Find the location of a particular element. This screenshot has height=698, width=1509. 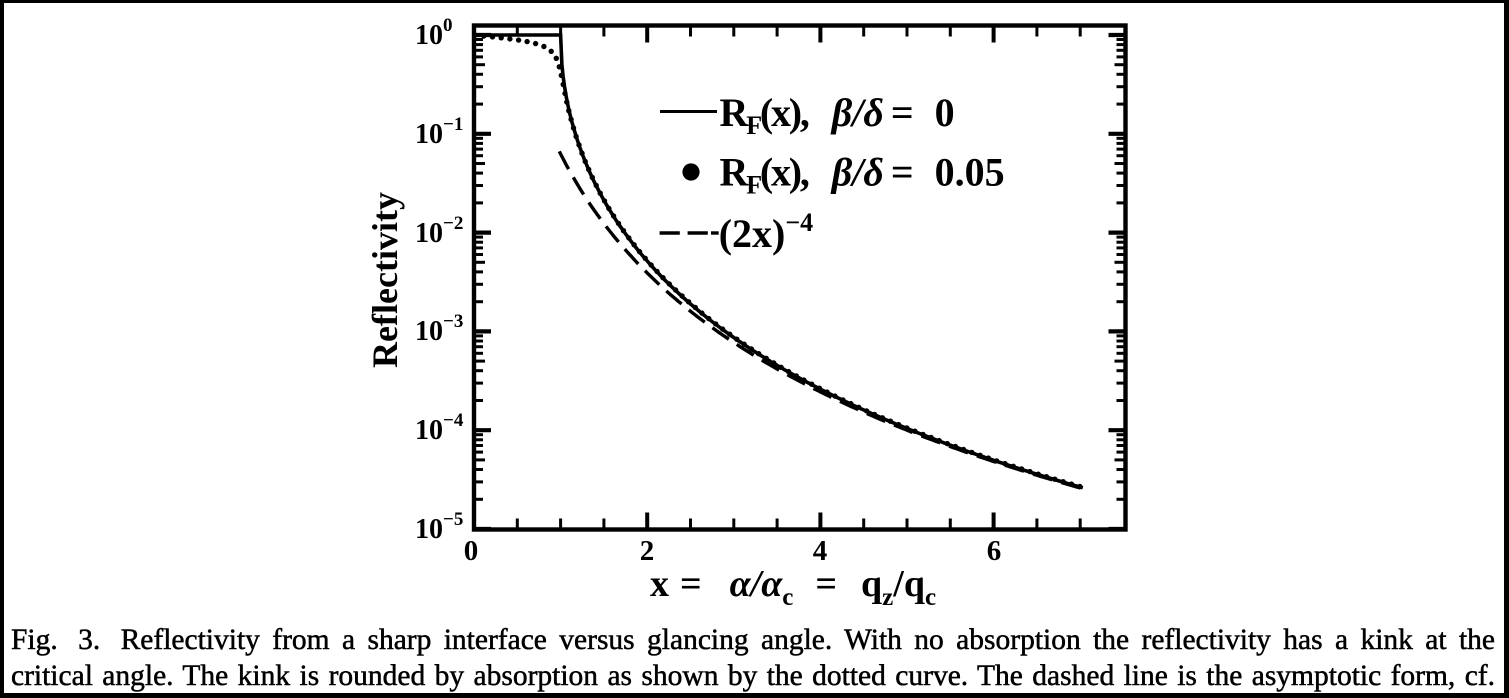

svg-text: 10⁻² is located at coordinates (439, 231).